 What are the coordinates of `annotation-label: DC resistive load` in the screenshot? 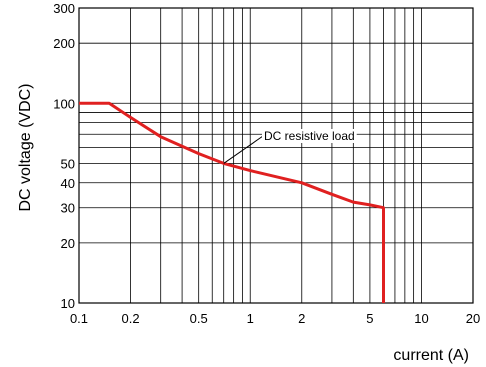 It's located at (309, 136).